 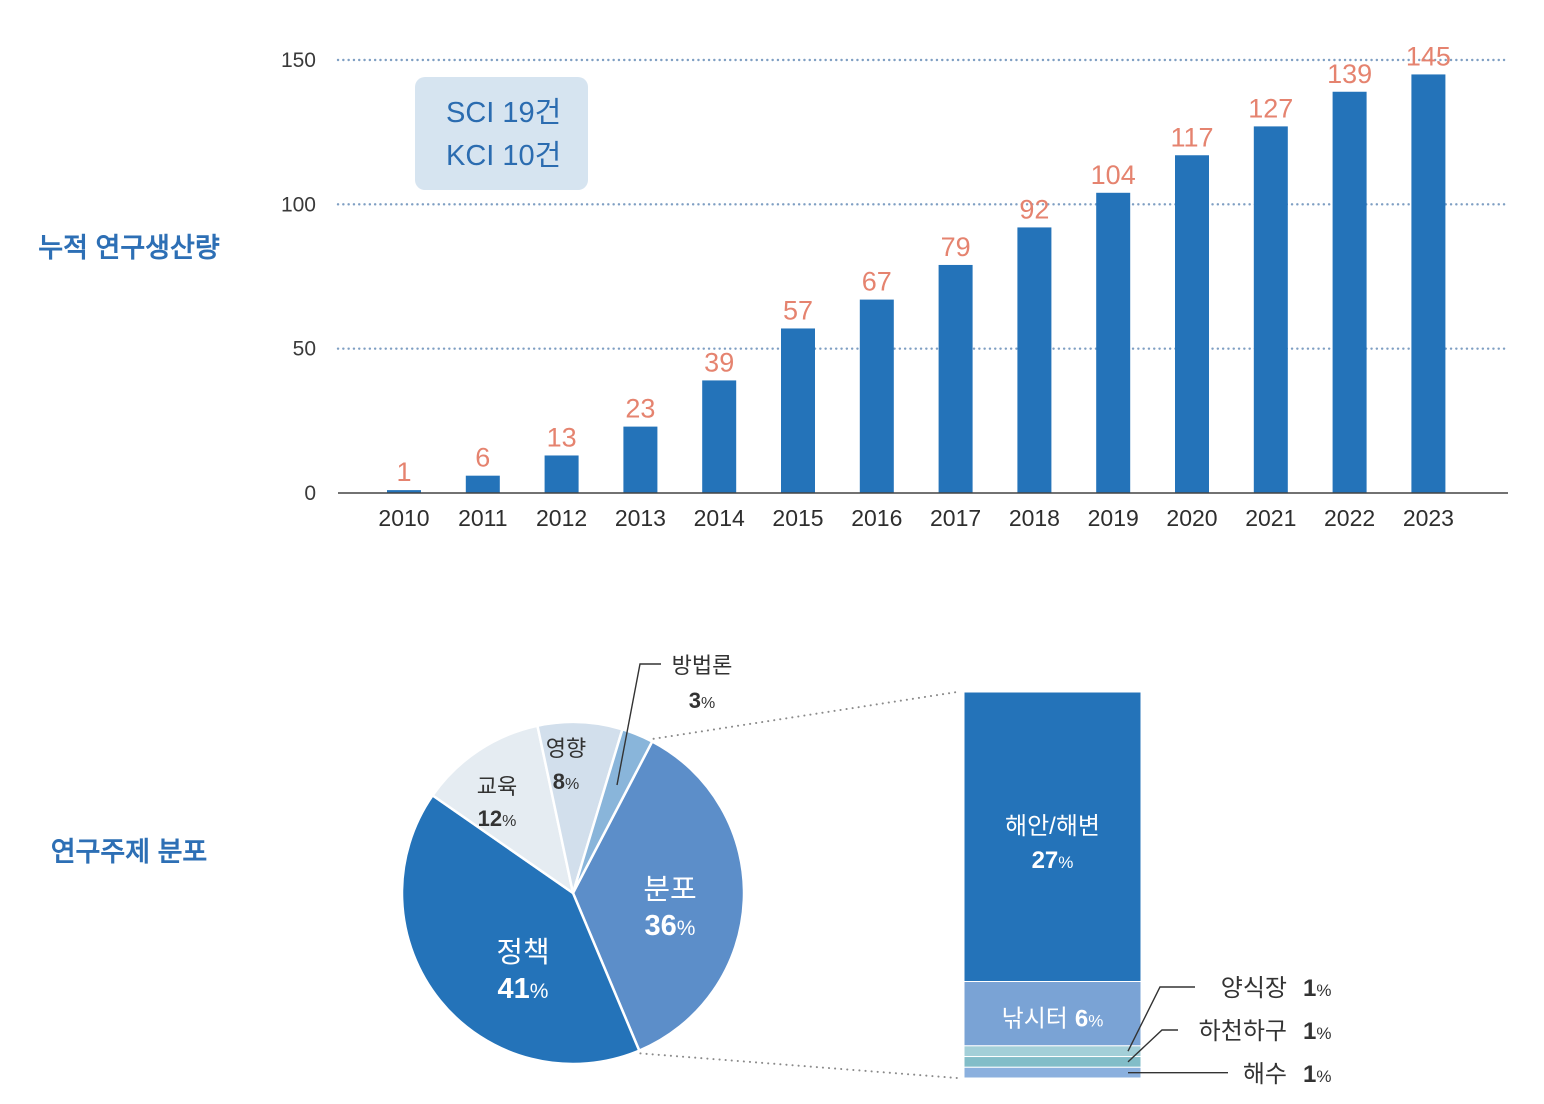 I want to click on pie-slice-value-4: 3%, so click(x=702, y=700).